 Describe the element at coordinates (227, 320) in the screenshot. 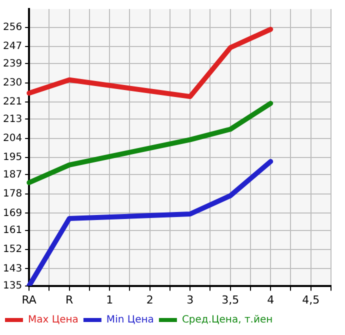

I see `legend-label: Сред.Цена, т.йен` at that location.